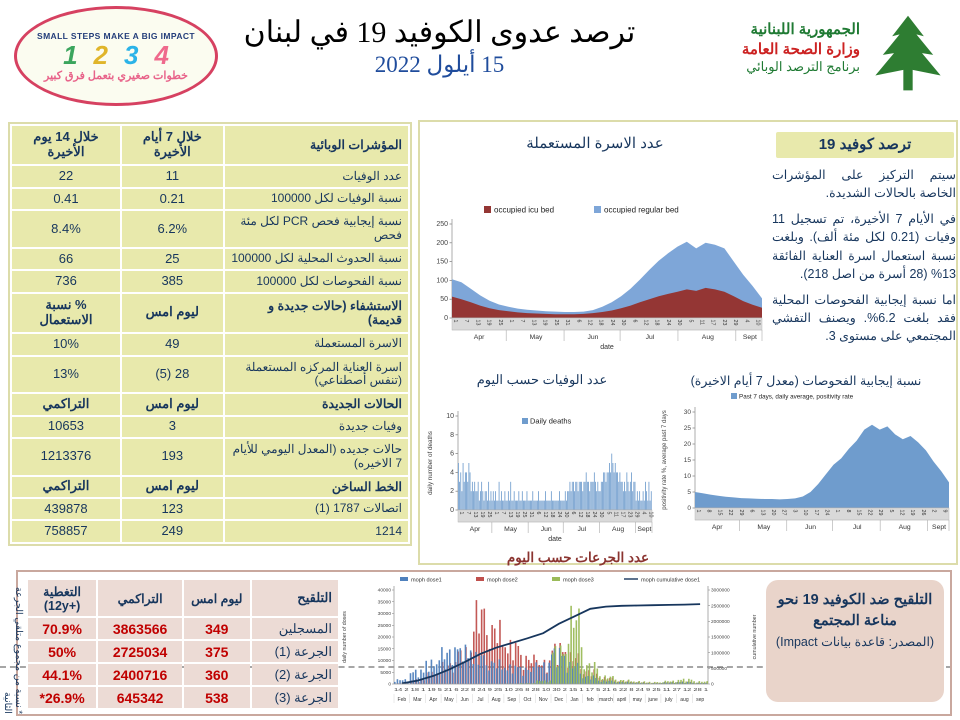 Image resolution: width=960 pixels, height=720 pixels. What do you see at coordinates (430, 463) in the screenshot?
I see `svg-text: daily number of deaths` at bounding box center [430, 463].